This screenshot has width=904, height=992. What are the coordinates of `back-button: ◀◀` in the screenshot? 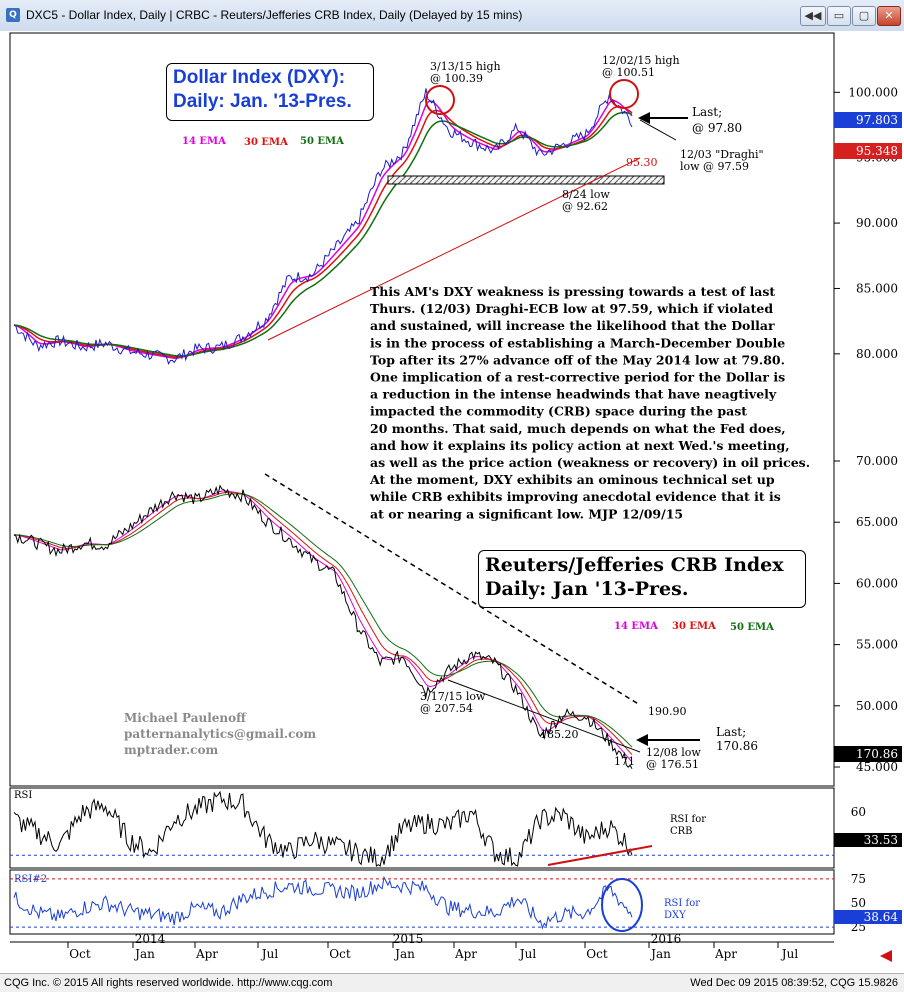 It's located at (813, 16).